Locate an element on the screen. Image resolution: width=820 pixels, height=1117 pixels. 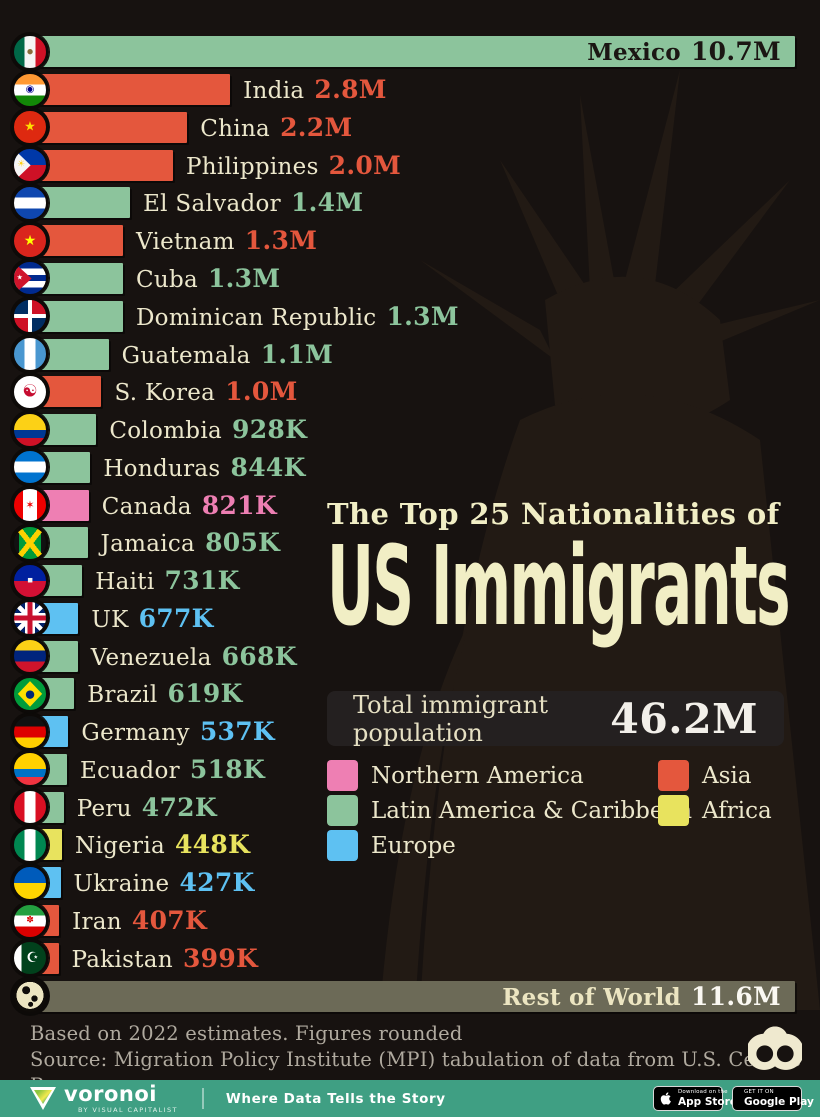
guatemala-flag-icon is located at coordinates (30, 354).